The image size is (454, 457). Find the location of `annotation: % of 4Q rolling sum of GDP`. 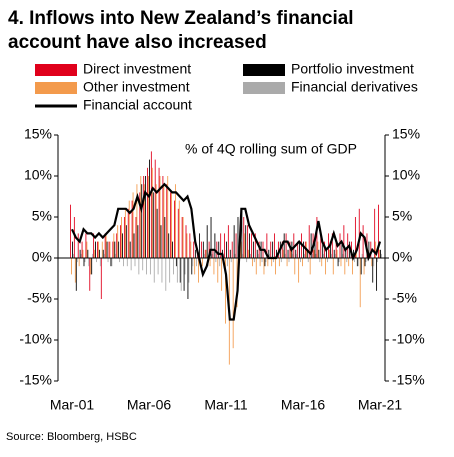

annotation: % of 4Q rolling sum of GDP is located at coordinates (271, 149).